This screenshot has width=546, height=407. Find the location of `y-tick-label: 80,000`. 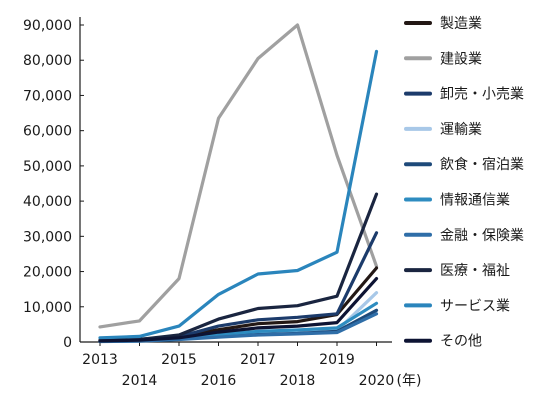

y-tick-label: 80,000 is located at coordinates (47, 61).